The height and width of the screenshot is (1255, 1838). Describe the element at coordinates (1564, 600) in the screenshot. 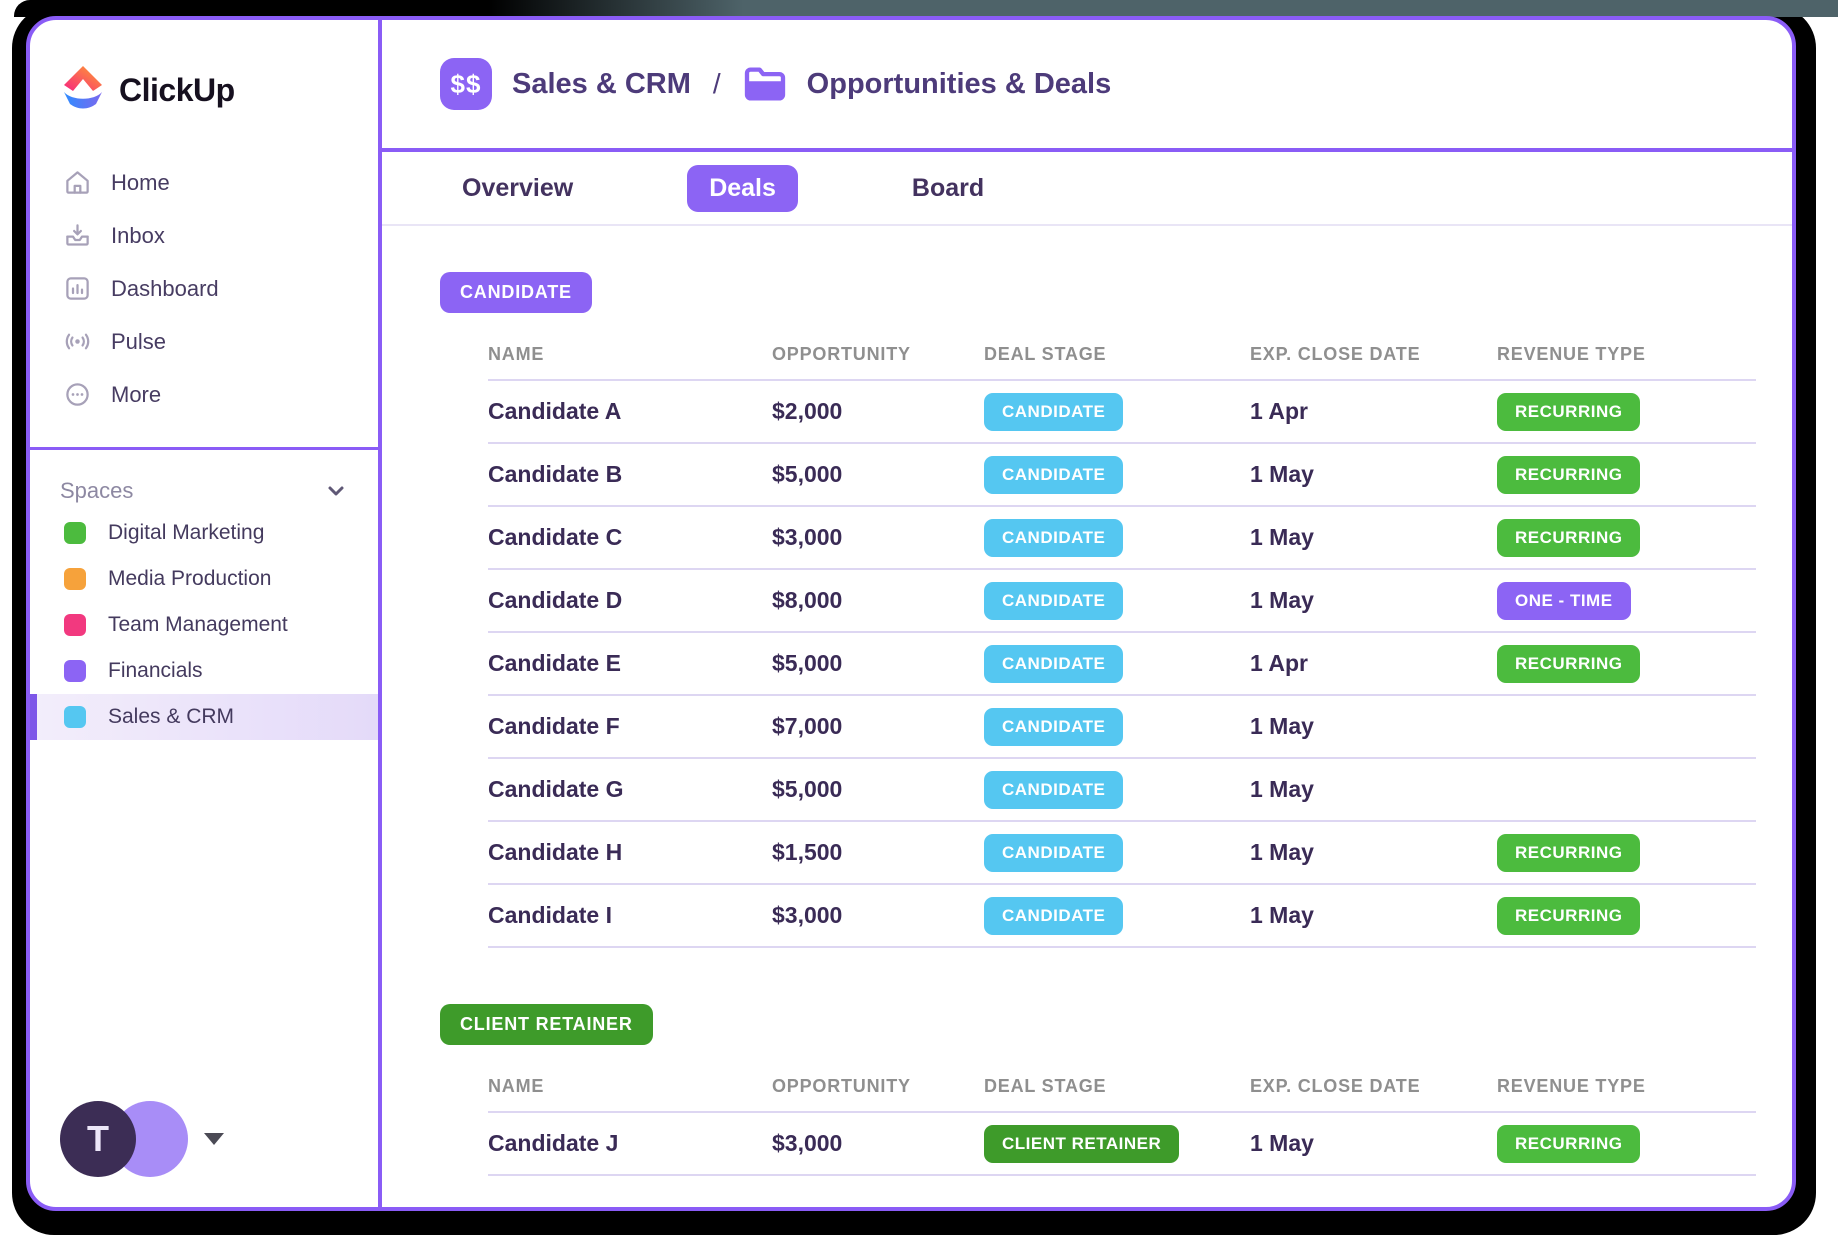

I see `revenue-type-badge: ONE - TIME` at that location.